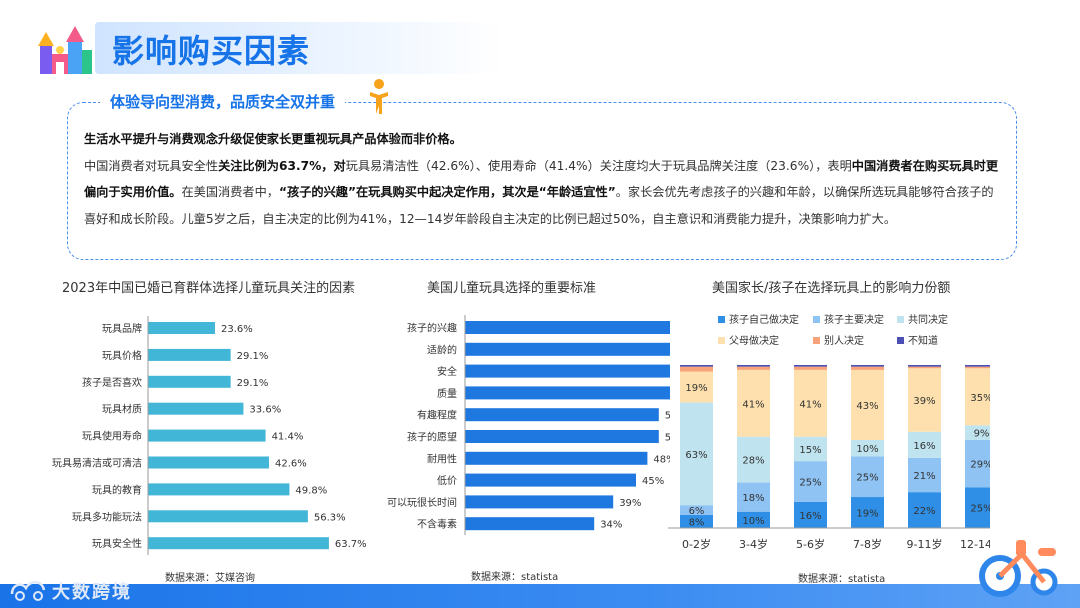  Describe the element at coordinates (844, 340) in the screenshot. I see `chart3-legend-label: 别人决定` at that location.